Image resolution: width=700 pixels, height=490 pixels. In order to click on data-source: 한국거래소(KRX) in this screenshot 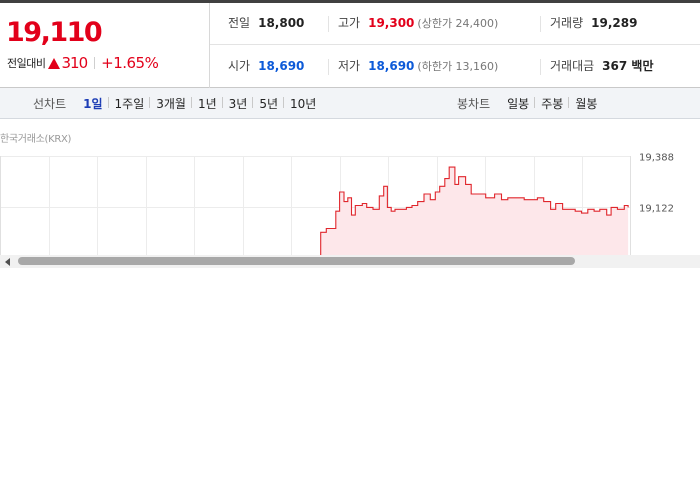, I will do `click(36, 139)`.